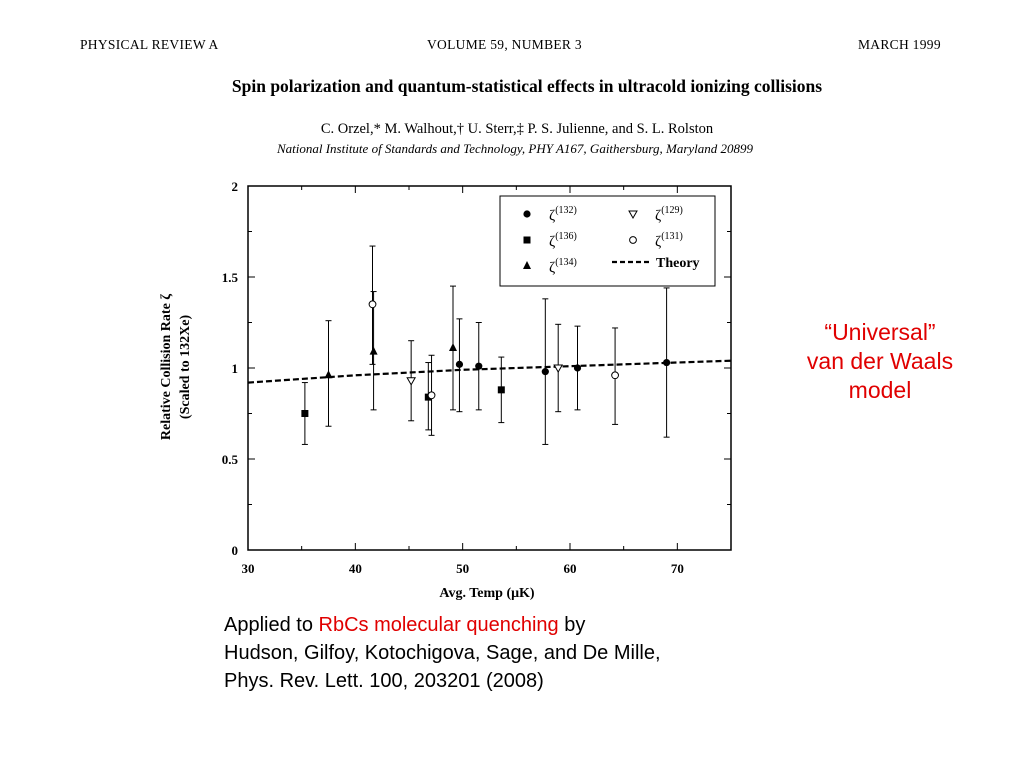 This screenshot has width=1024, height=768. I want to click on legend-label: ζ(134), so click(563, 266).